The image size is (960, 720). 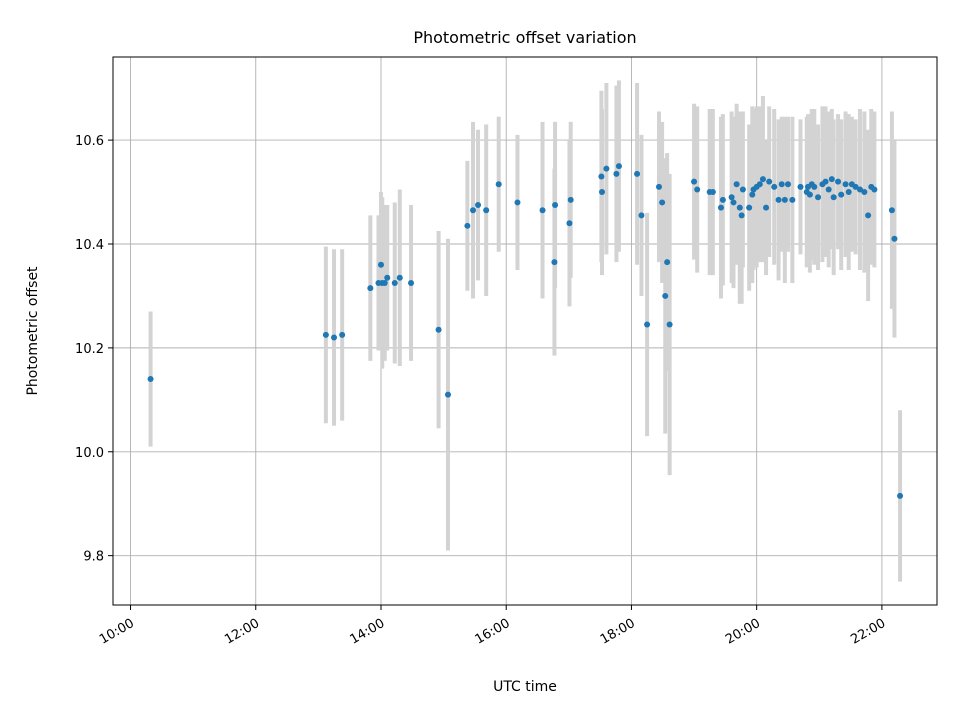 What do you see at coordinates (525, 687) in the screenshot?
I see `x-axis-label: UTC time` at bounding box center [525, 687].